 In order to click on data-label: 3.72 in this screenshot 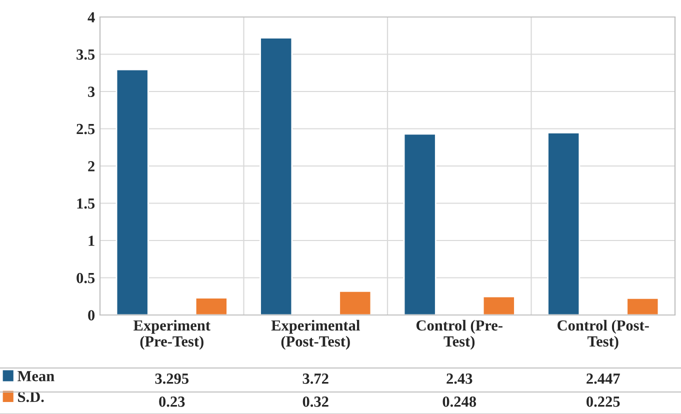, I will do `click(315, 379)`.